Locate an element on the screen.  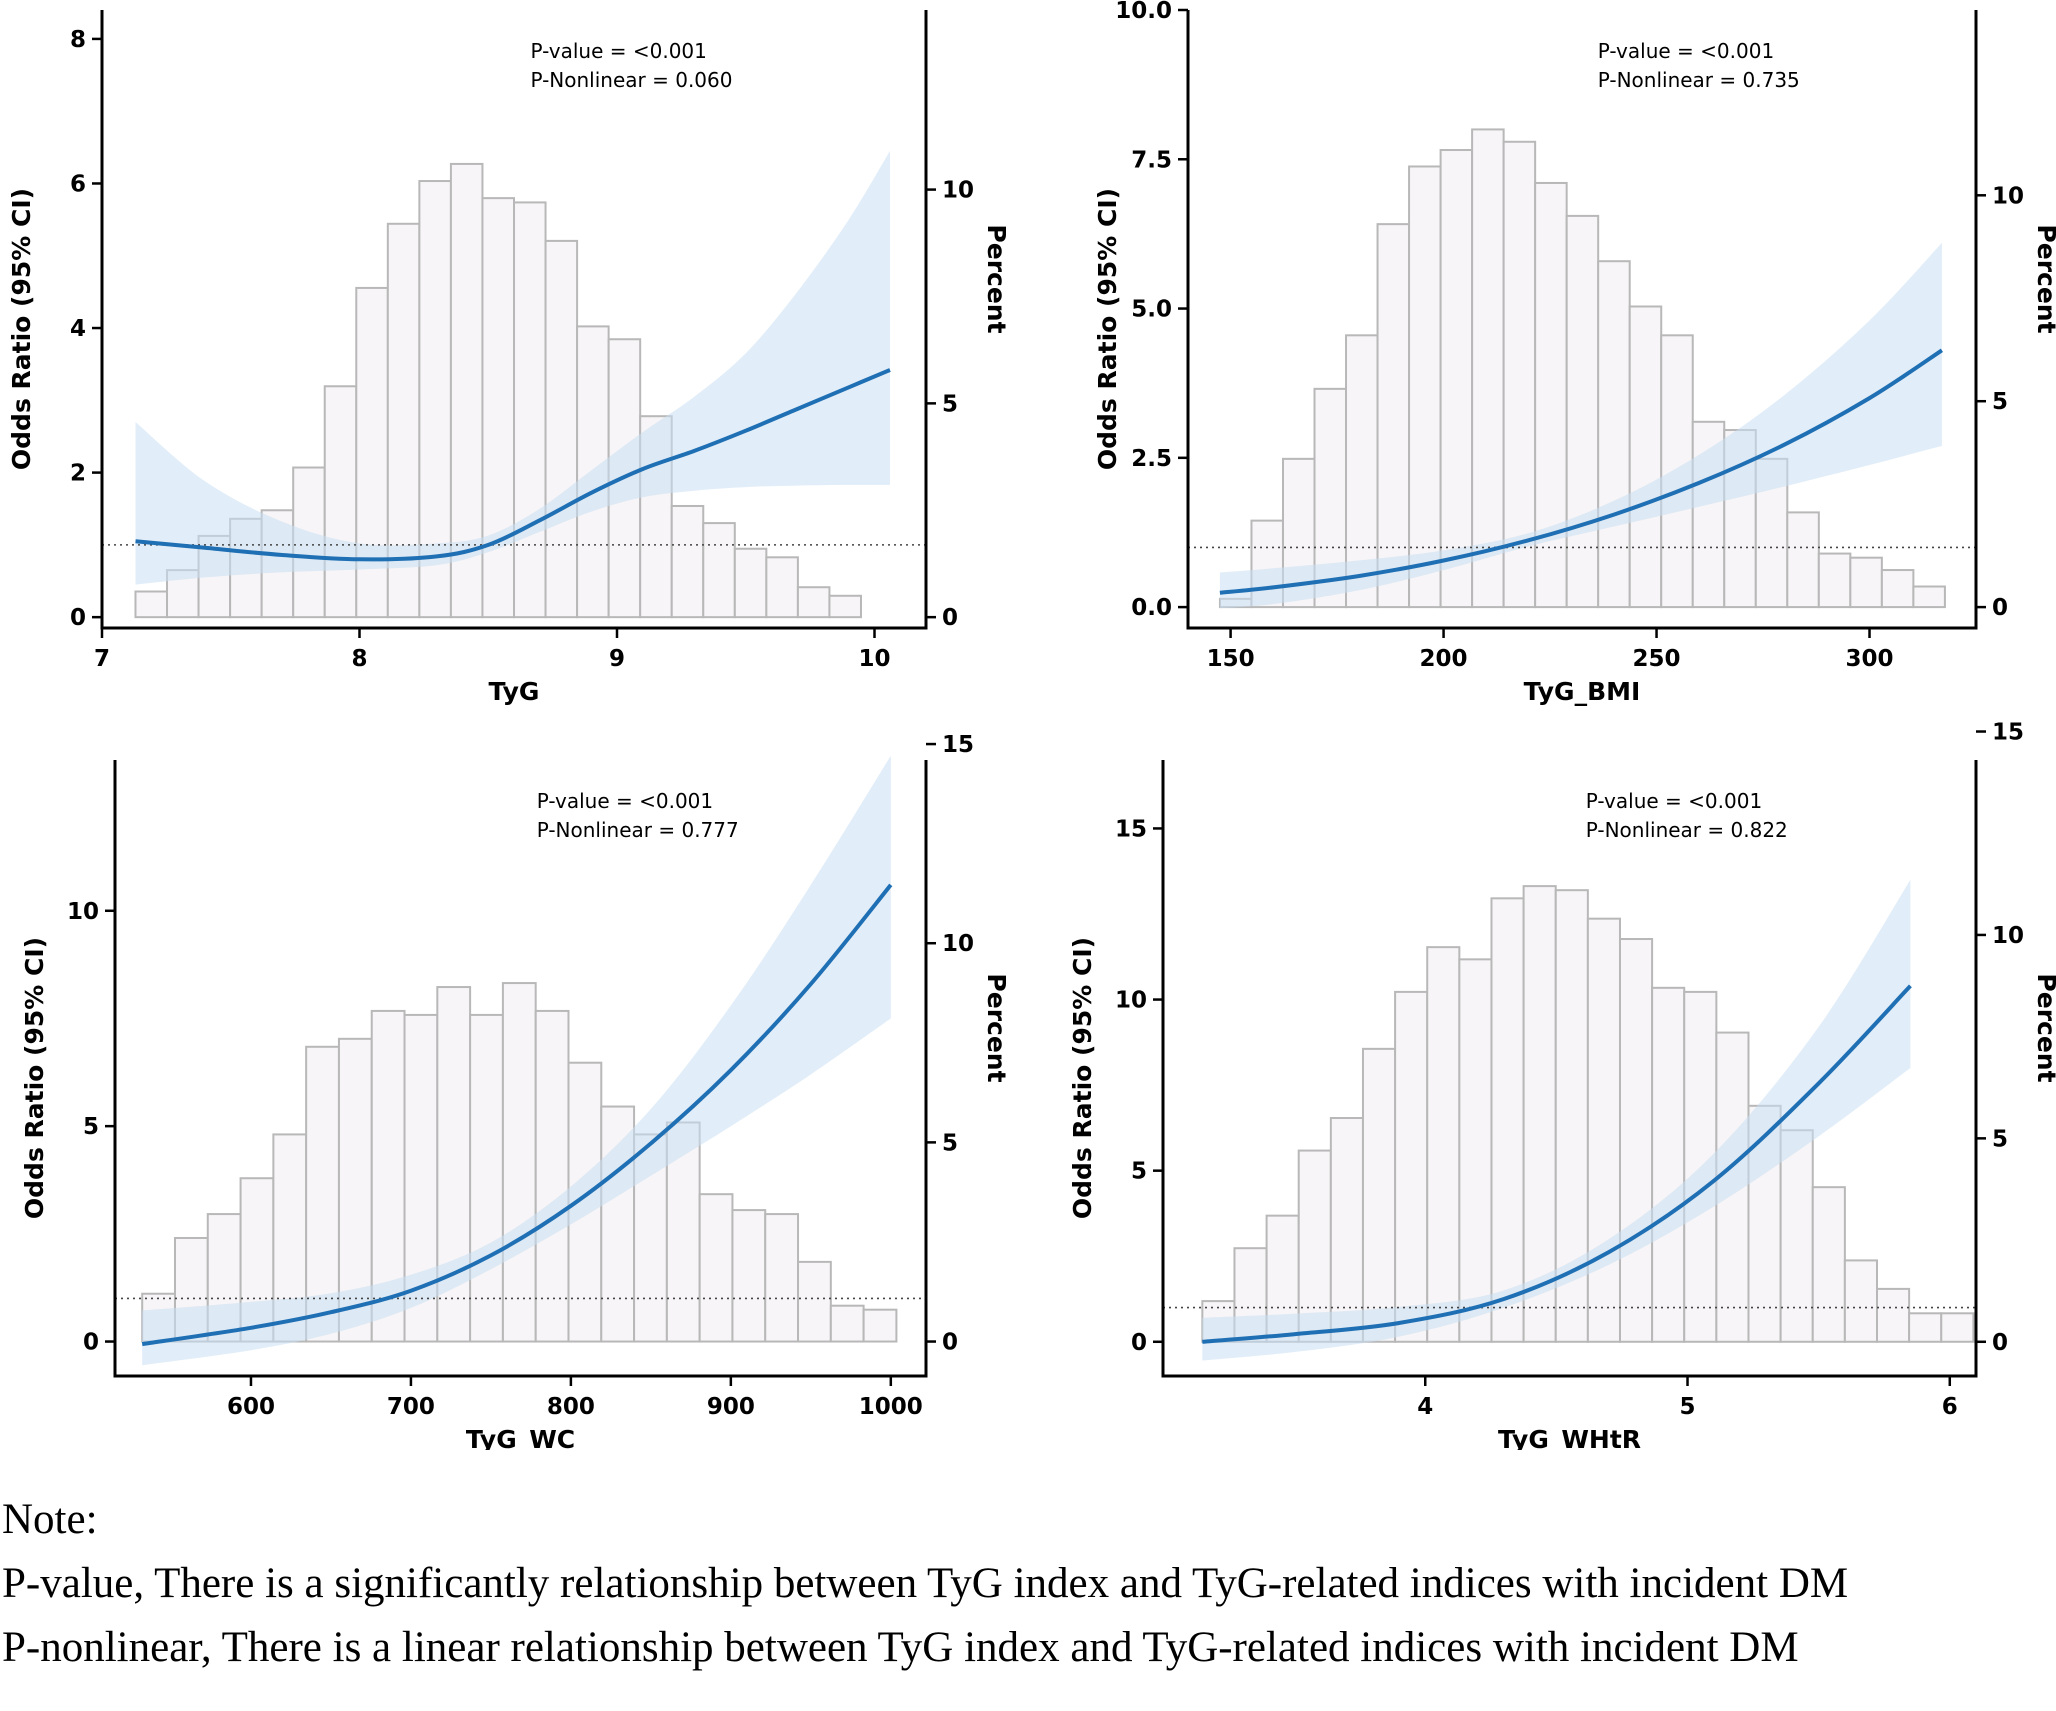
p-nonlinear-annotation: P-Nonlinear = 0.822 is located at coordinates (1687, 830).